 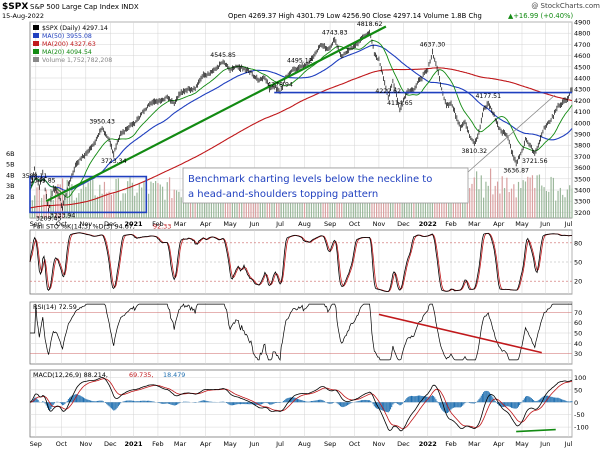 I want to click on pivot-label: 3209.45, so click(x=49, y=218).